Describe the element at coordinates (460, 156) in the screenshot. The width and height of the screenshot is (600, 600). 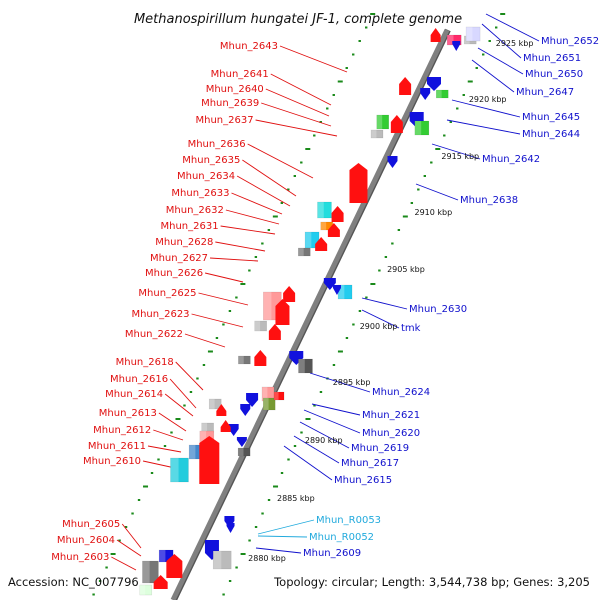
I see `kbp-marker-label: 2915 kbp` at that location.